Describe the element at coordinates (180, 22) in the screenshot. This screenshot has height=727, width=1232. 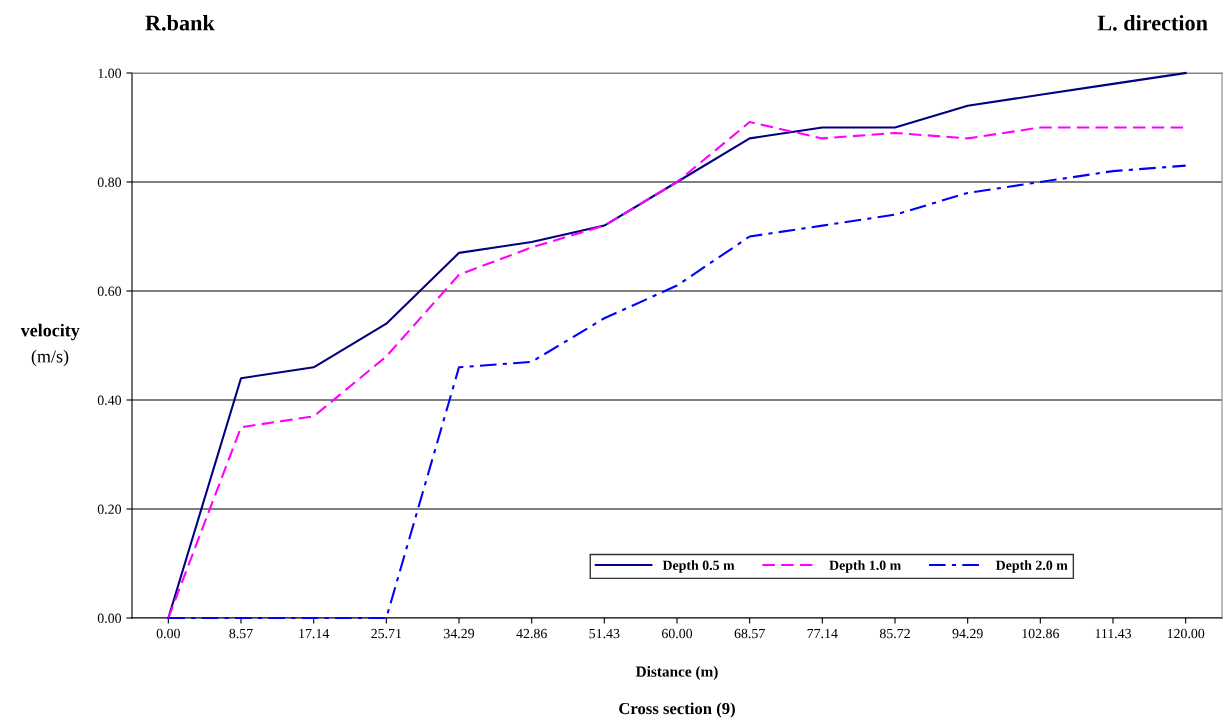
I see `text: R.bank` at that location.